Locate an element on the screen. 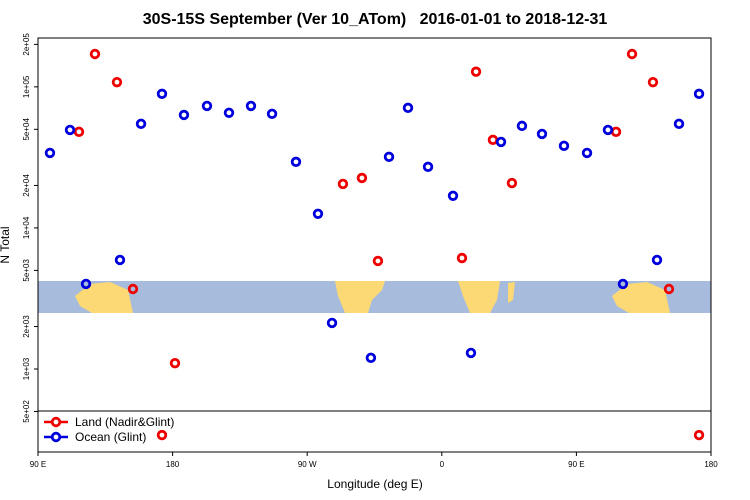 The image size is (750, 500). y-tick-label: 5e+04 is located at coordinates (26, 129).